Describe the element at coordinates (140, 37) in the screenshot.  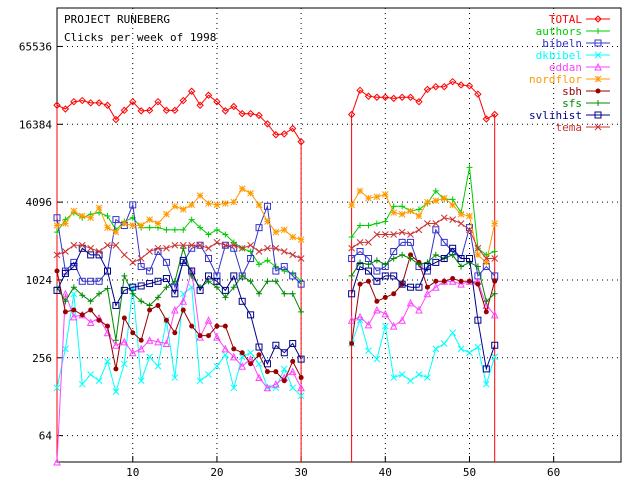
I see `chart-subtitle: Clicks per week of 1998` at that location.